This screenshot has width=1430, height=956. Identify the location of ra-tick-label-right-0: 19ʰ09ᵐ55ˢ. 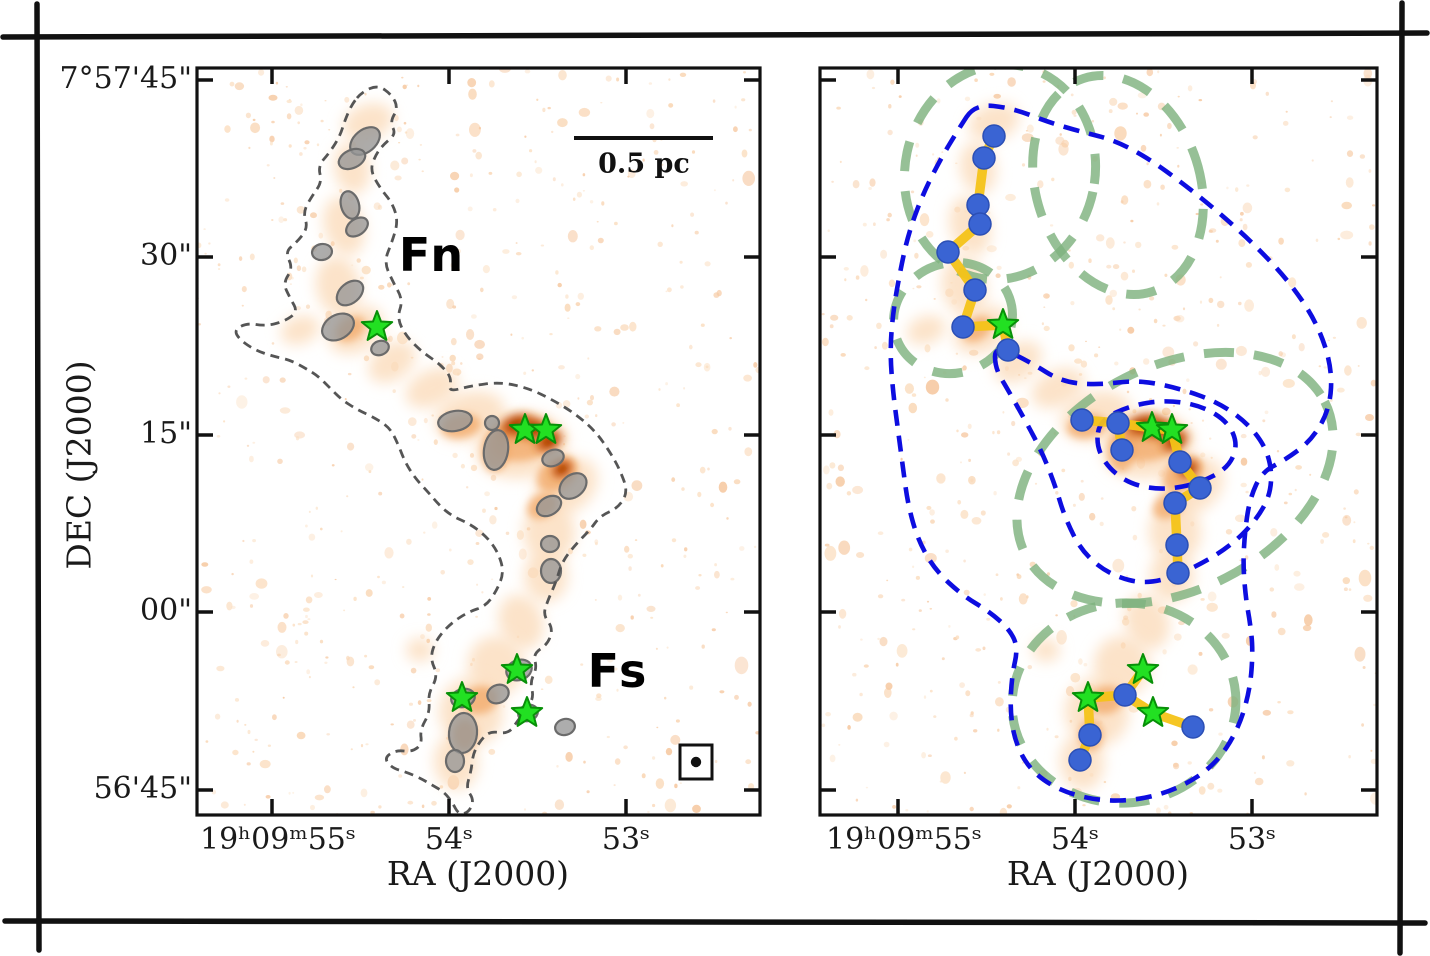
(904, 839).